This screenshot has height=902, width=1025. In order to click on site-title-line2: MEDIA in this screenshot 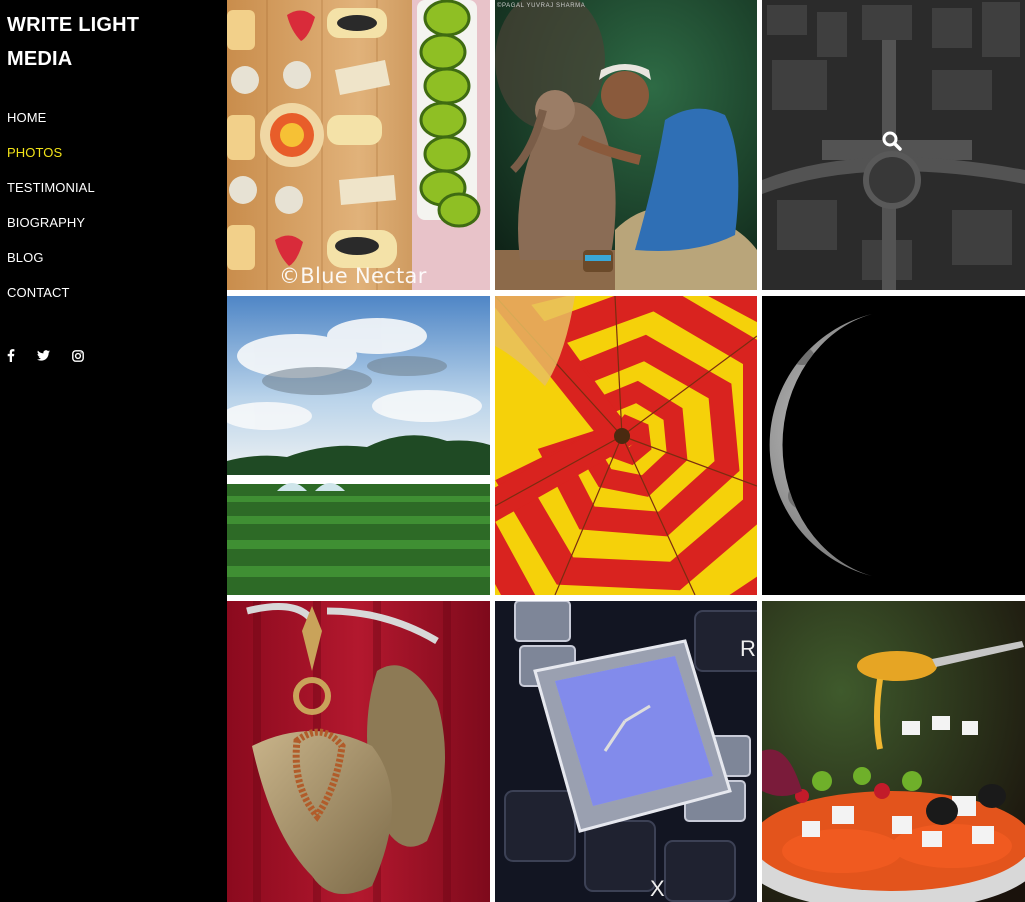, I will do `click(40, 59)`.